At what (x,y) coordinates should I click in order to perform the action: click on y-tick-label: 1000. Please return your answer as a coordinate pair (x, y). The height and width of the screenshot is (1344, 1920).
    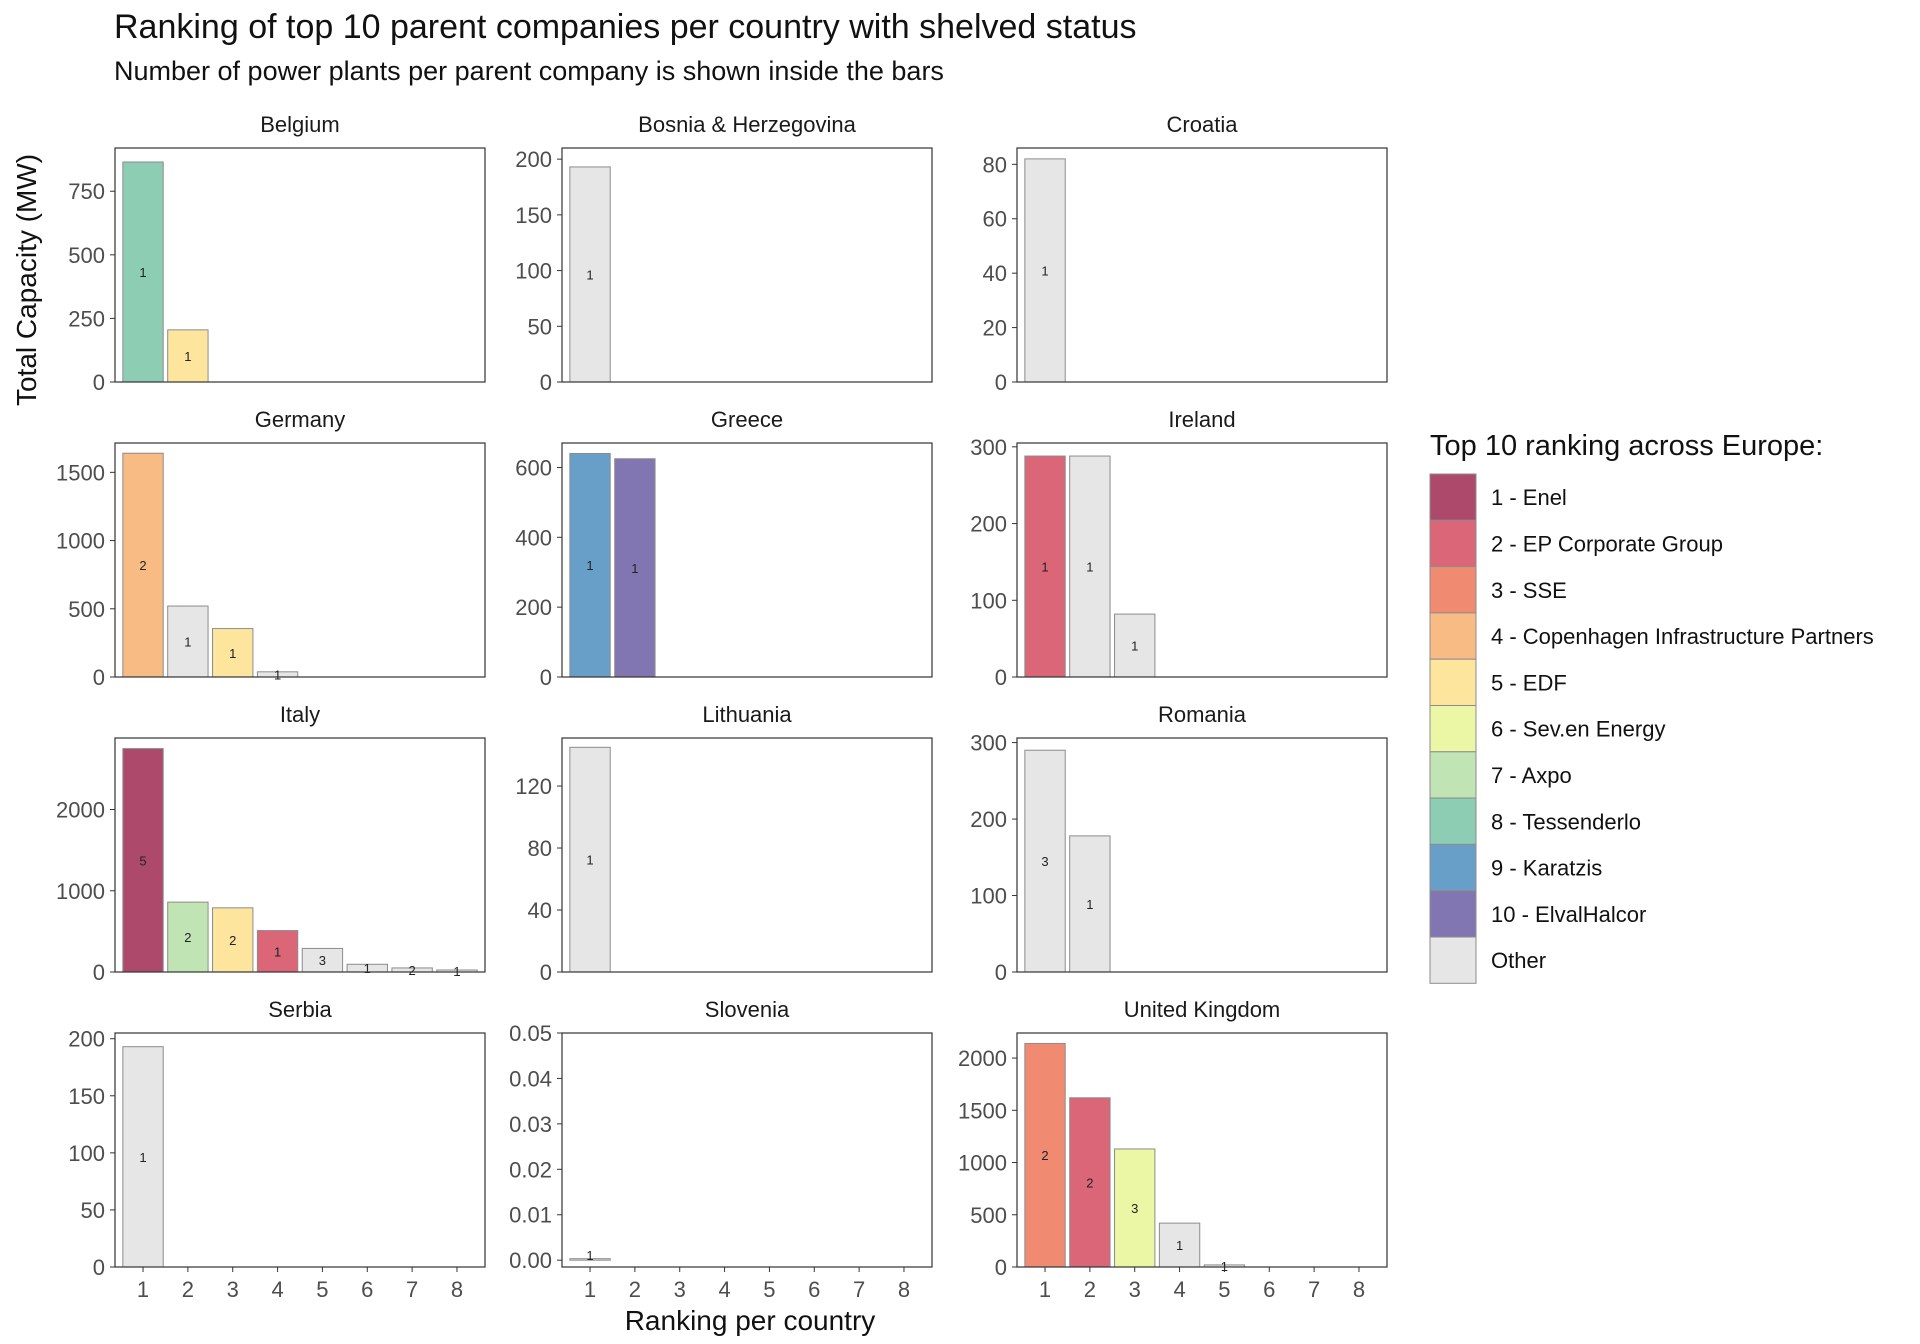
    Looking at the image, I should click on (80, 541).